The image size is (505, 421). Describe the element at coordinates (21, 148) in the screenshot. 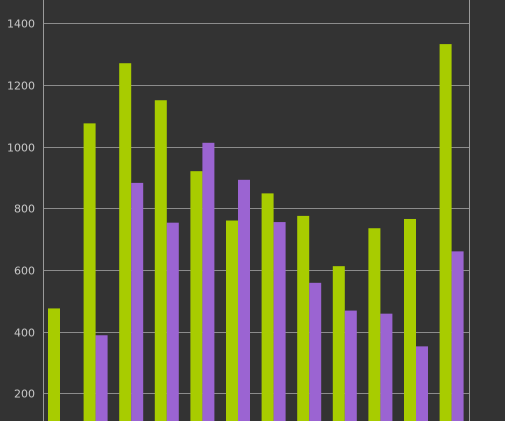

I see `y-tick-label: 1000` at that location.